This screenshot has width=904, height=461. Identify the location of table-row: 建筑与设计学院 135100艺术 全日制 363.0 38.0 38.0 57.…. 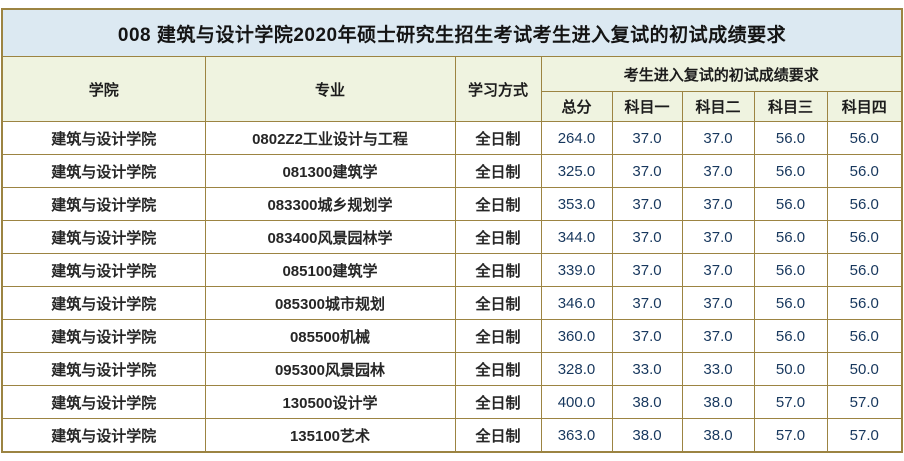
(452, 435).